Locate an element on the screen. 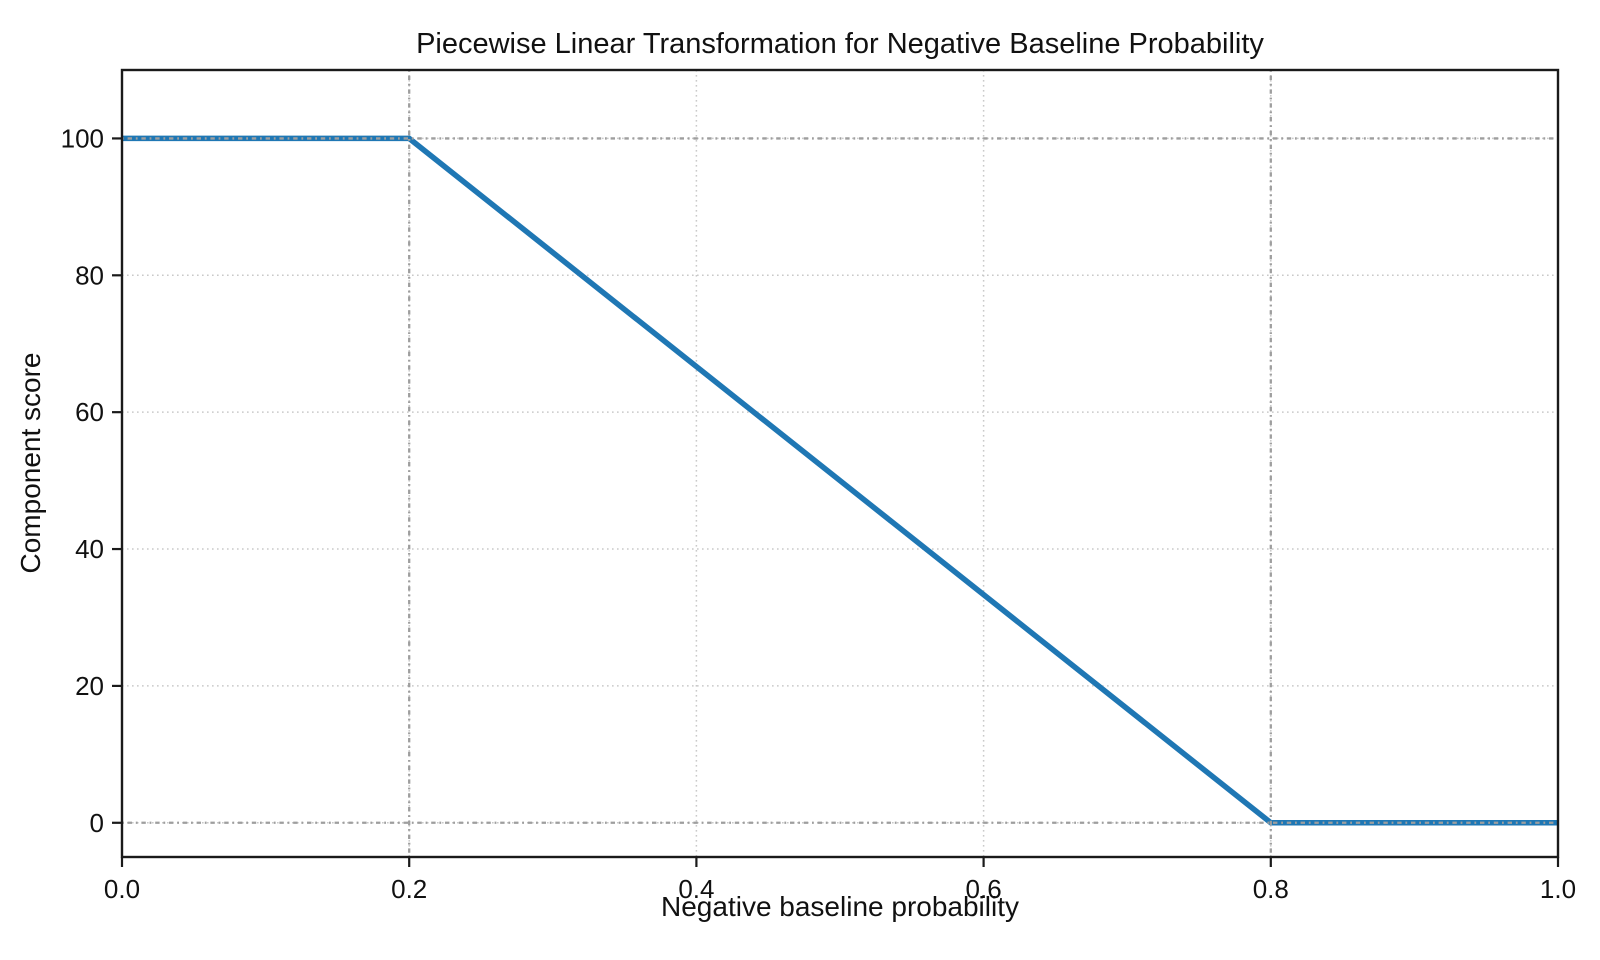 The image size is (1600, 960). x-tick-label: 0.4 is located at coordinates (696, 889).